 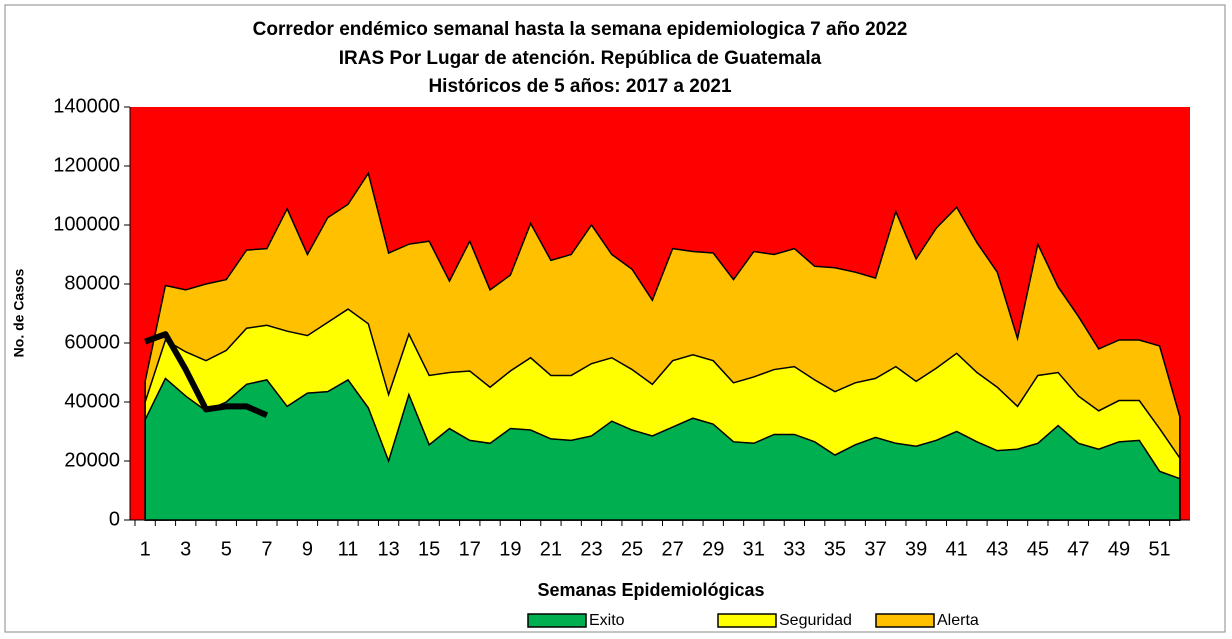 What do you see at coordinates (86, 165) in the screenshot?
I see `y-tick-label: 120000` at bounding box center [86, 165].